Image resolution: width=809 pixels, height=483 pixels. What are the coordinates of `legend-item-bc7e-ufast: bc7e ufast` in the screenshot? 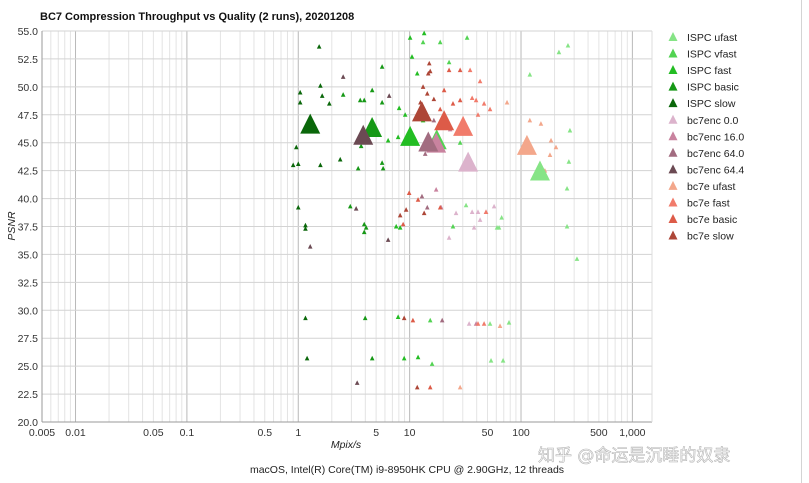 It's located at (702, 186).